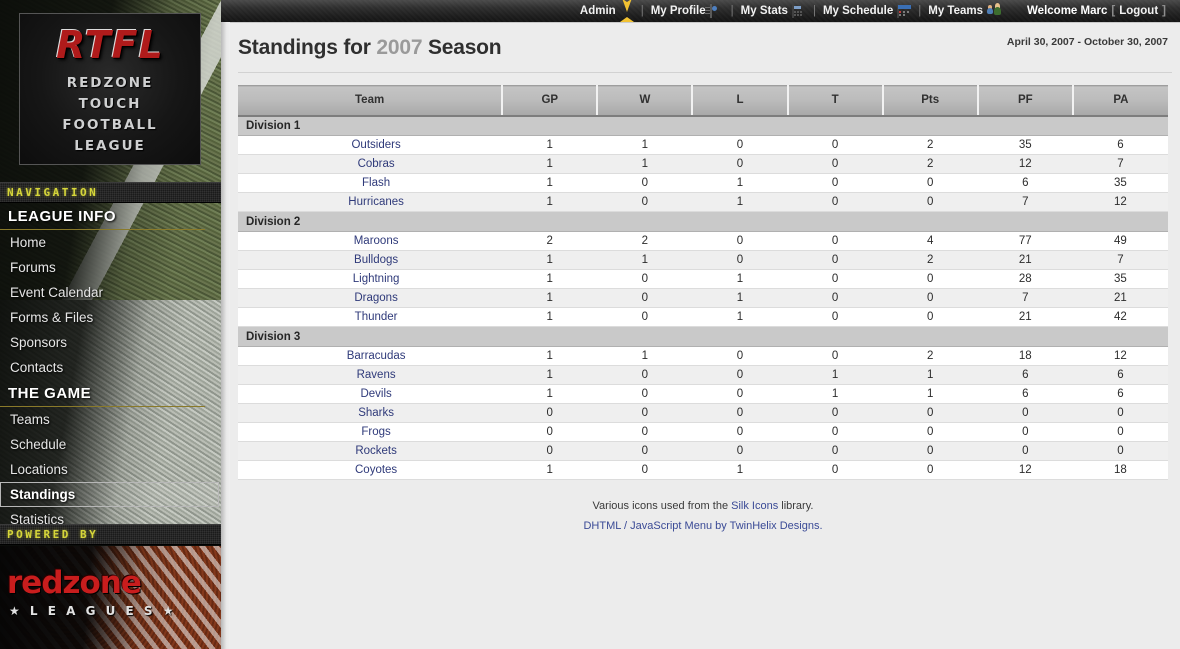  What do you see at coordinates (39, 342) in the screenshot?
I see `sidebar-item-sponsors: Sponsors` at bounding box center [39, 342].